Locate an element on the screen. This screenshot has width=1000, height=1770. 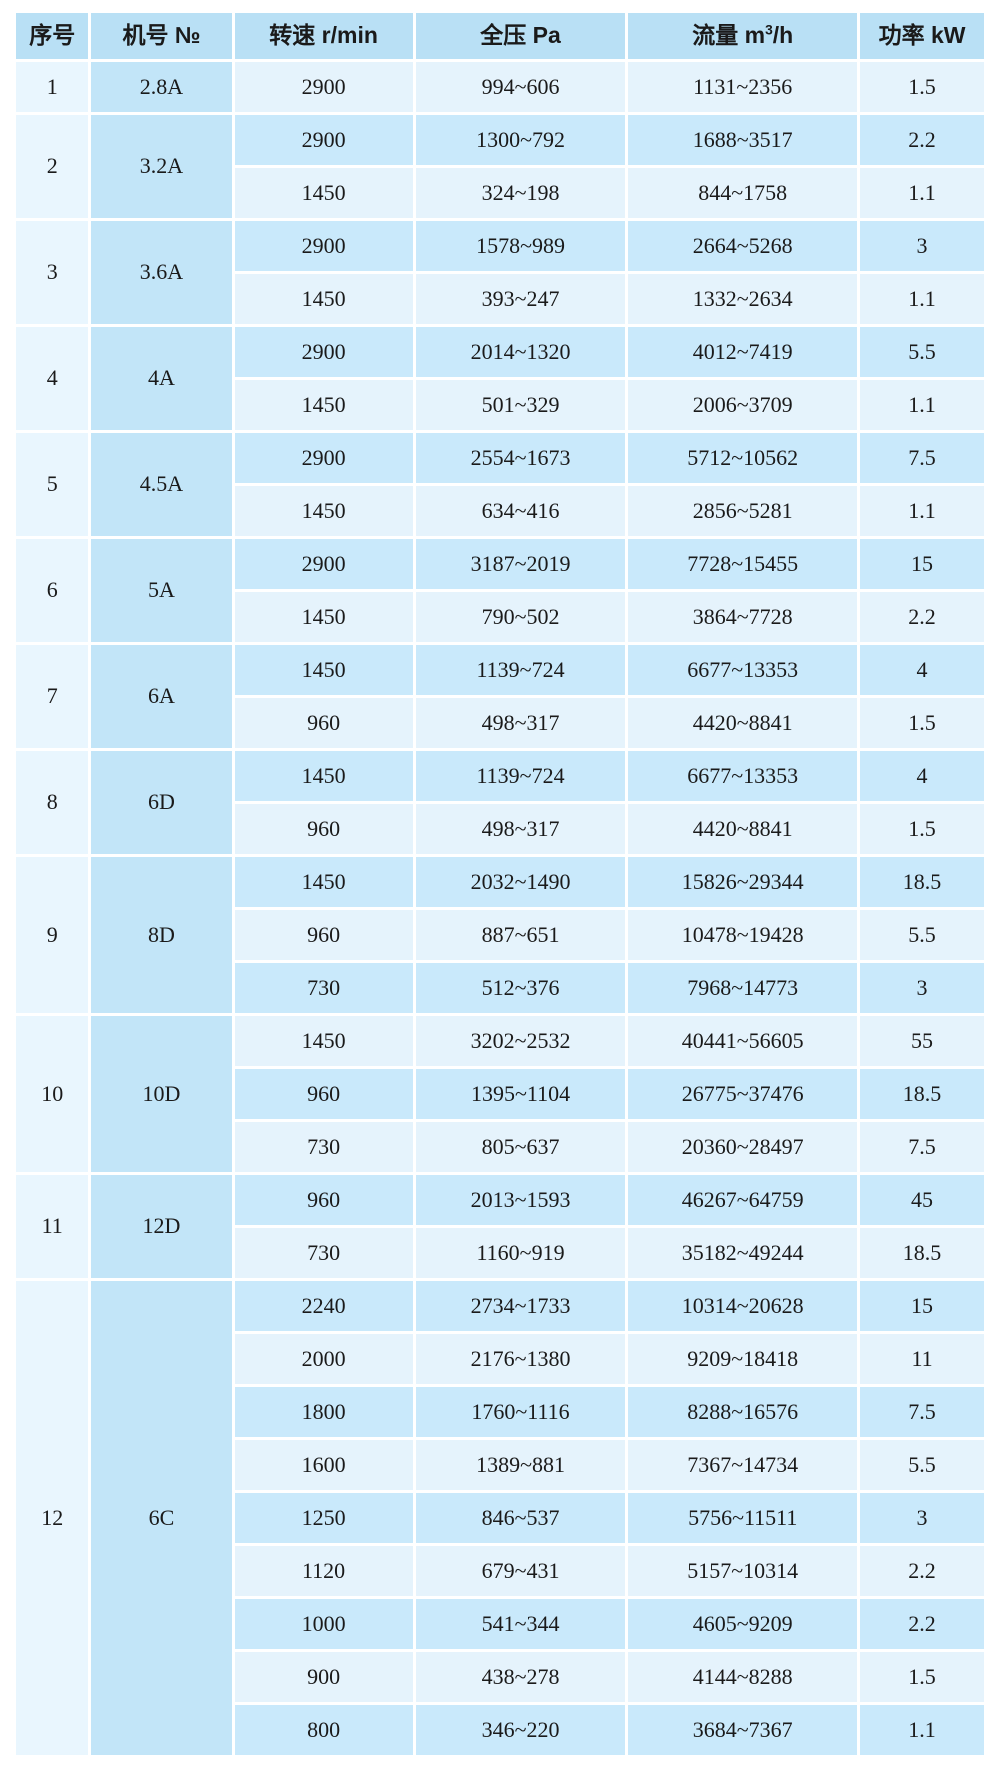
pressure-cell: 679~431 is located at coordinates (520, 1571).